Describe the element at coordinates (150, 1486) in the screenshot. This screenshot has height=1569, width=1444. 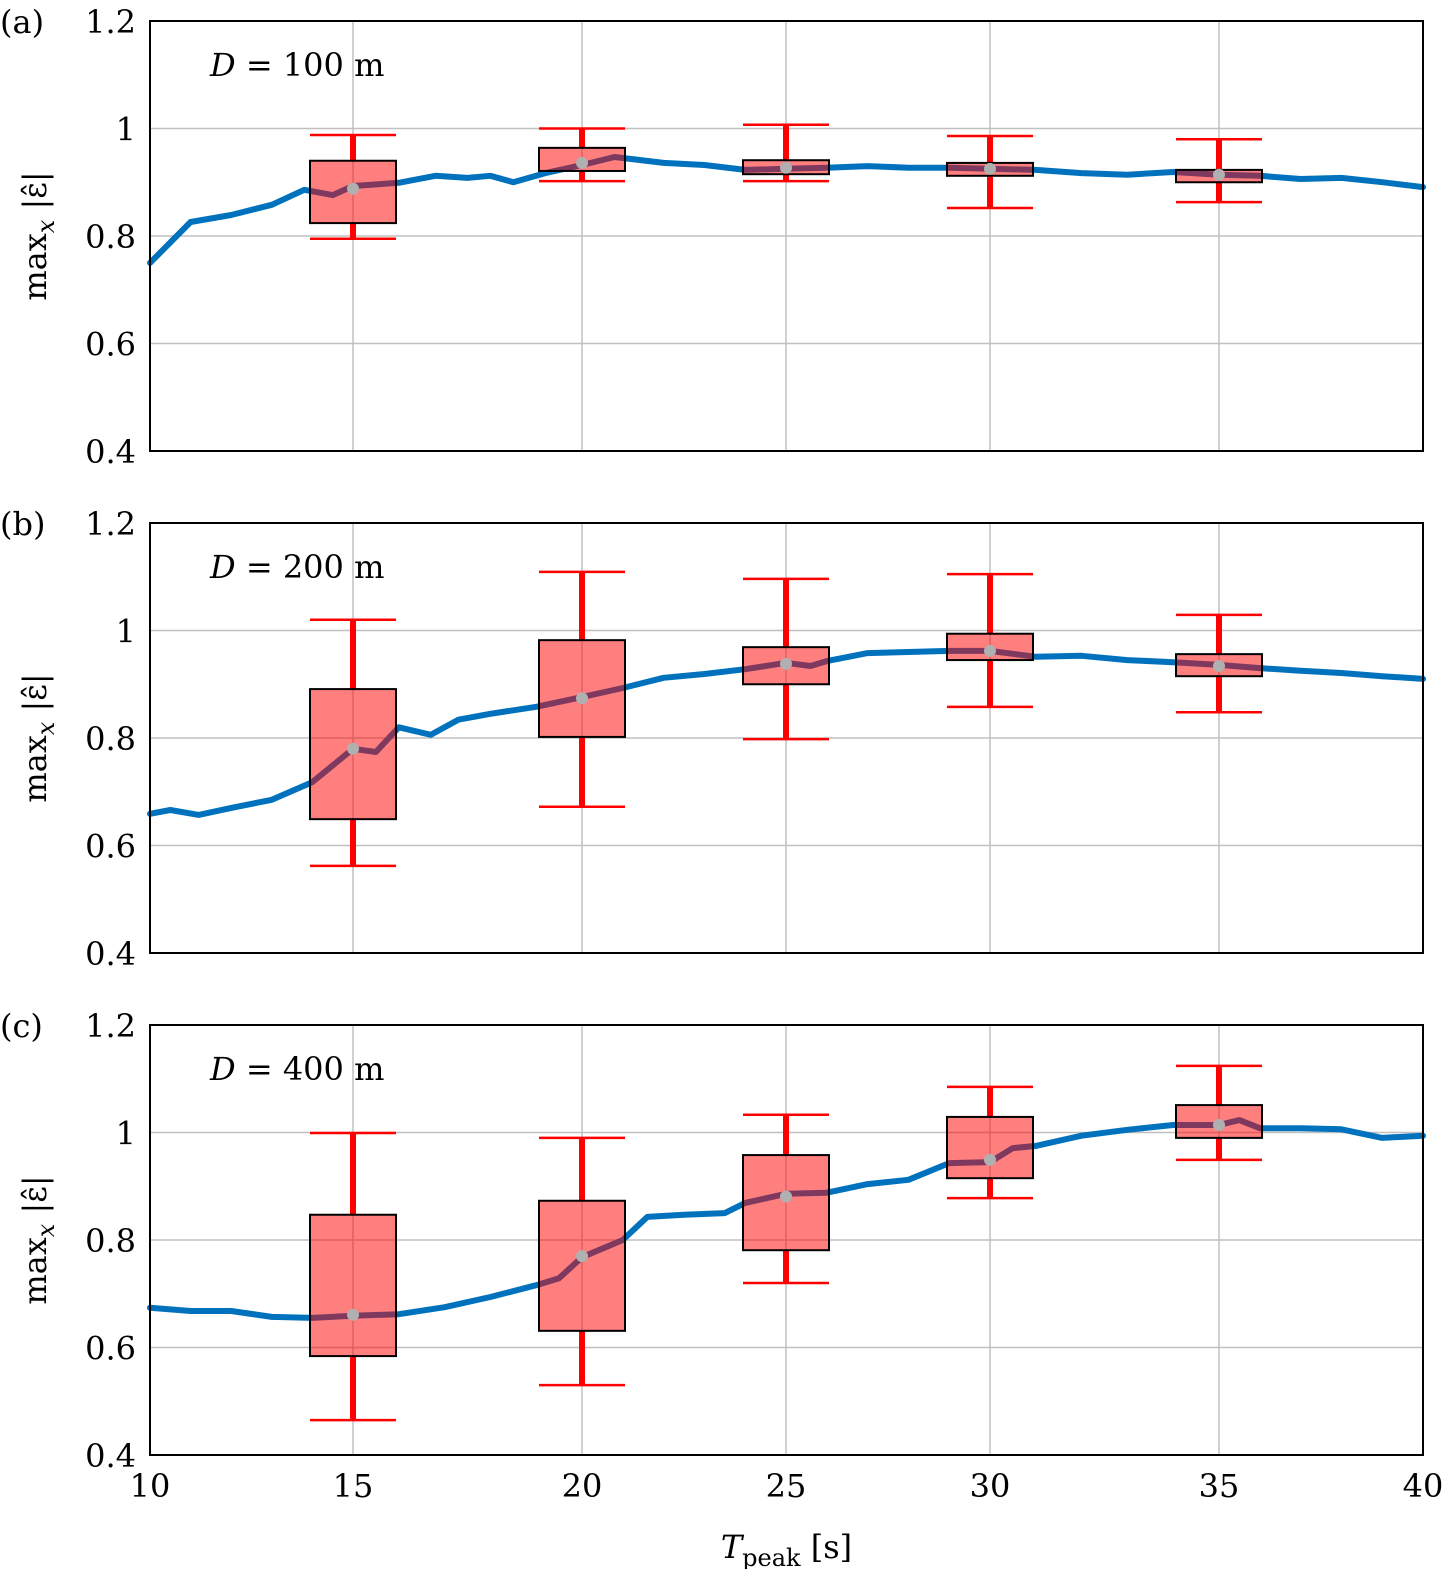
I see `x-tick-label: 10` at that location.